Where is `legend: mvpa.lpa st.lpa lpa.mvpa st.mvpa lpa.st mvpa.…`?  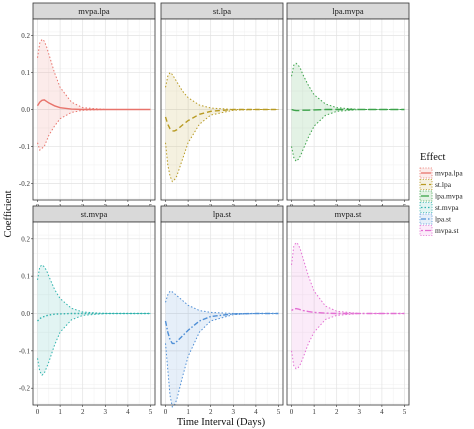 legend: mvpa.lpa st.lpa lpa.mvpa st.mvpa lpa.st mvpa.… is located at coordinates (441, 201).